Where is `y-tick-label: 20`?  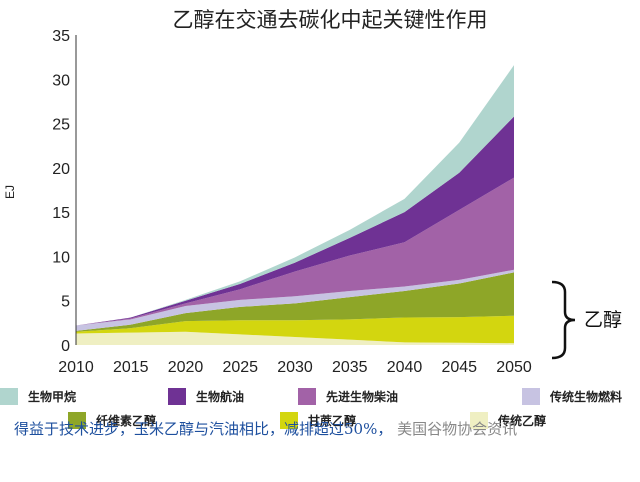
y-tick-label: 20 is located at coordinates (61, 169).